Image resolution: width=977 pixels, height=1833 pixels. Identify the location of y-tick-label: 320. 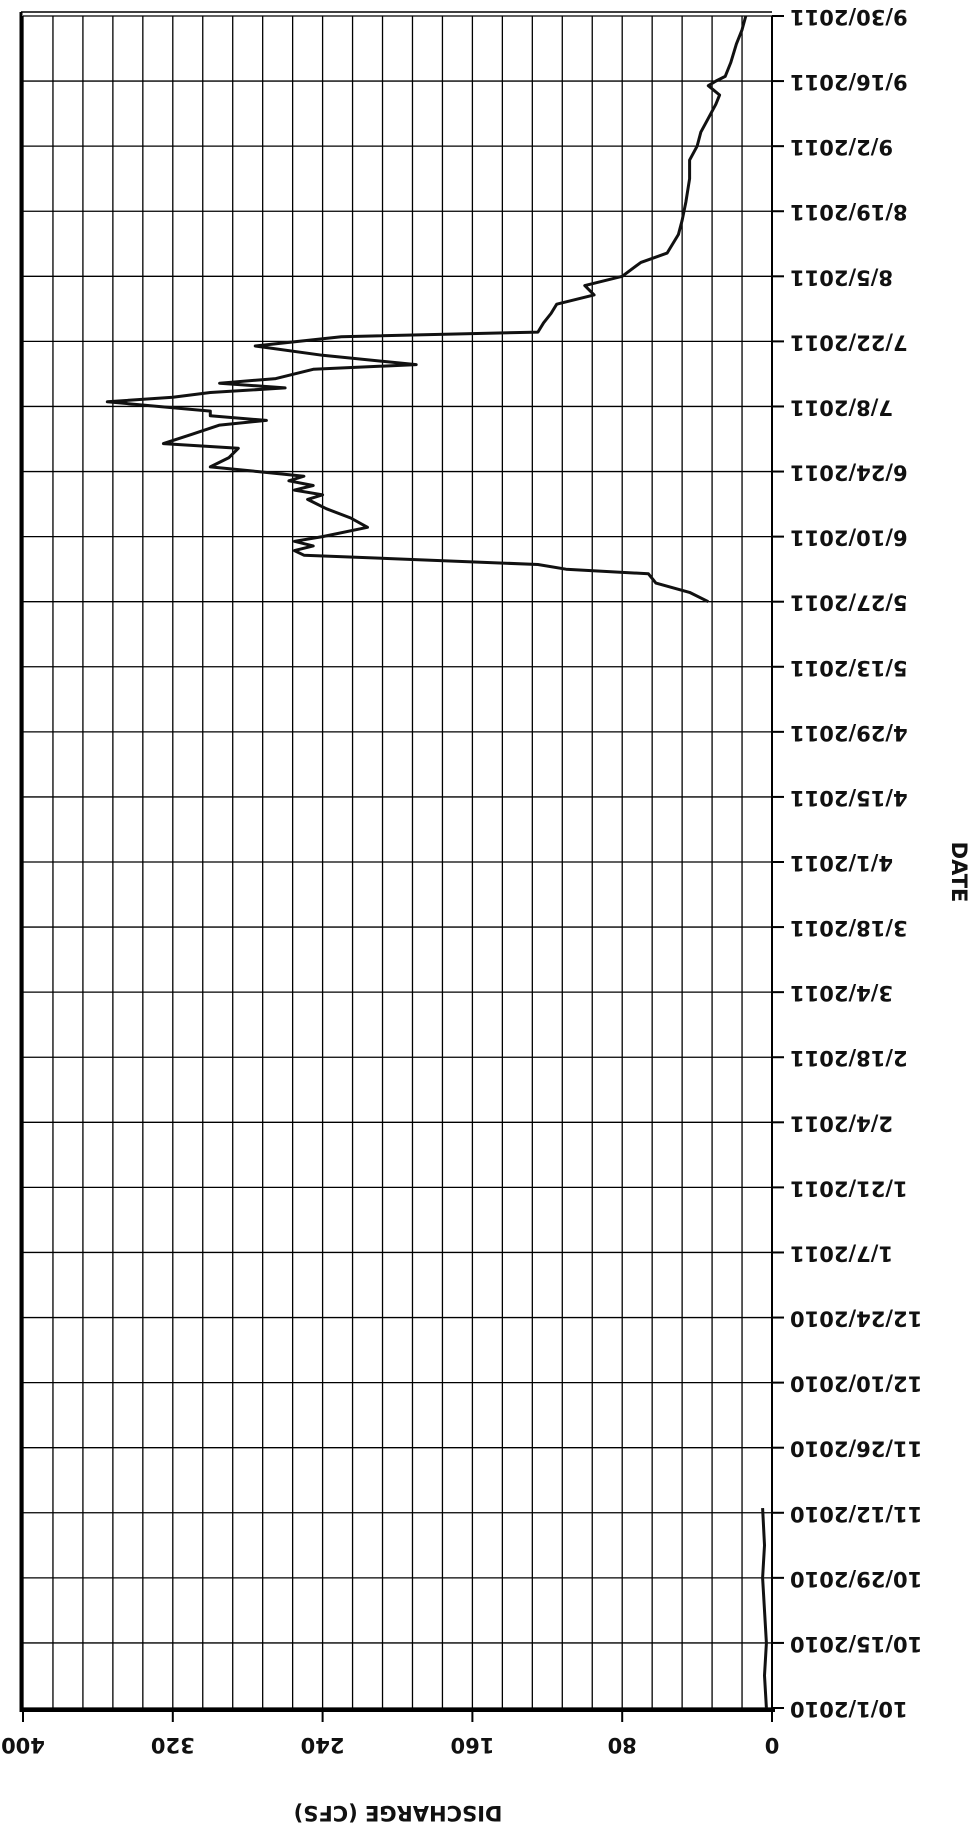
(173, 1745).